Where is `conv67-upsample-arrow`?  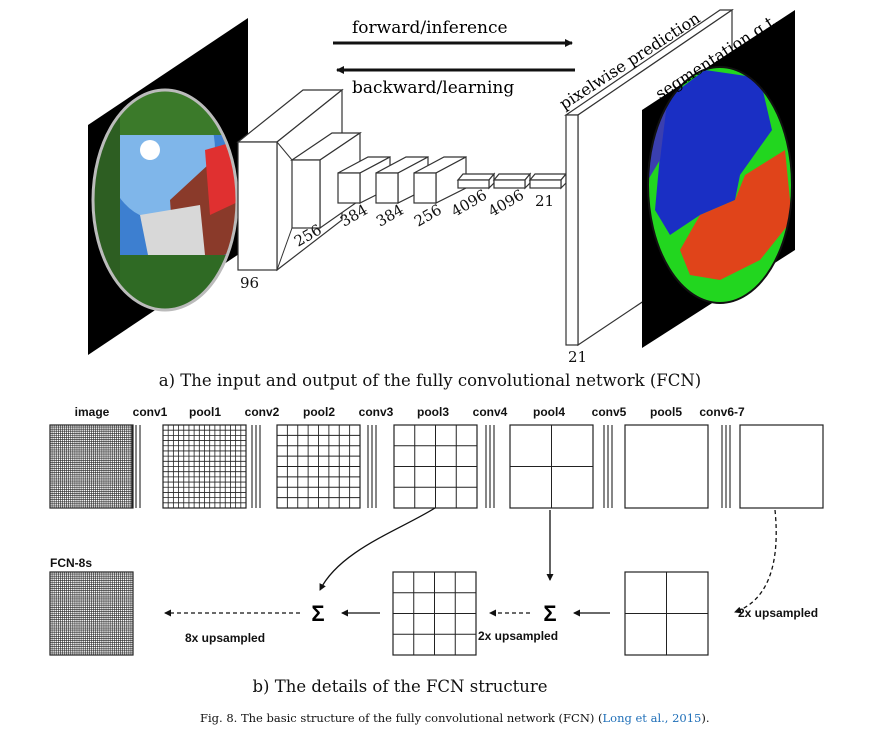 conv67-upsample-arrow is located at coordinates (755, 561).